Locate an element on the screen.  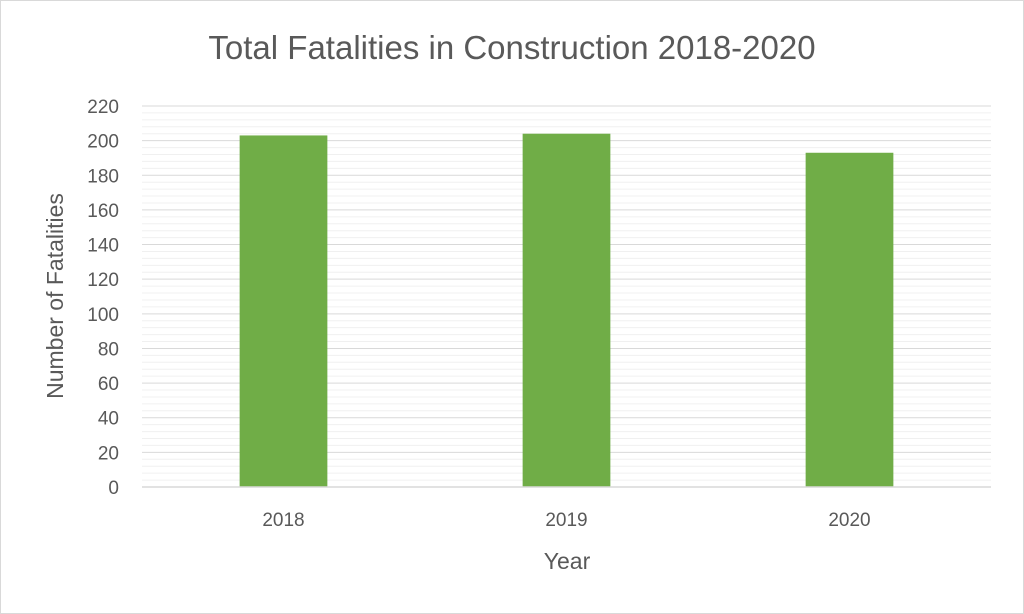
x-tick-labels: 2018 2019 2020 is located at coordinates (566, 520).